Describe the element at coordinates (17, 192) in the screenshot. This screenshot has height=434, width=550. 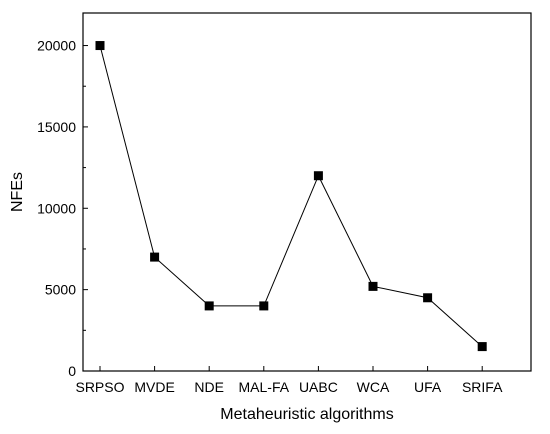
I see `y-axis-title: NFEs` at that location.